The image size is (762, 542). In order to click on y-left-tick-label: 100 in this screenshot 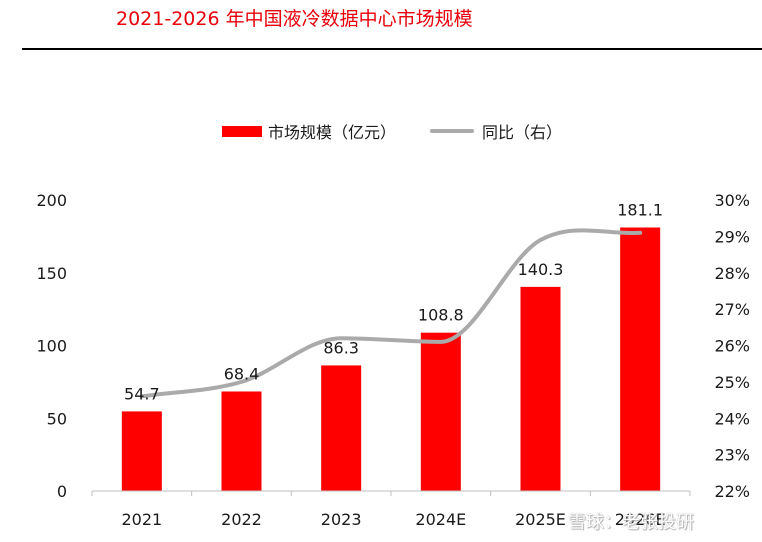, I will do `click(51, 346)`.